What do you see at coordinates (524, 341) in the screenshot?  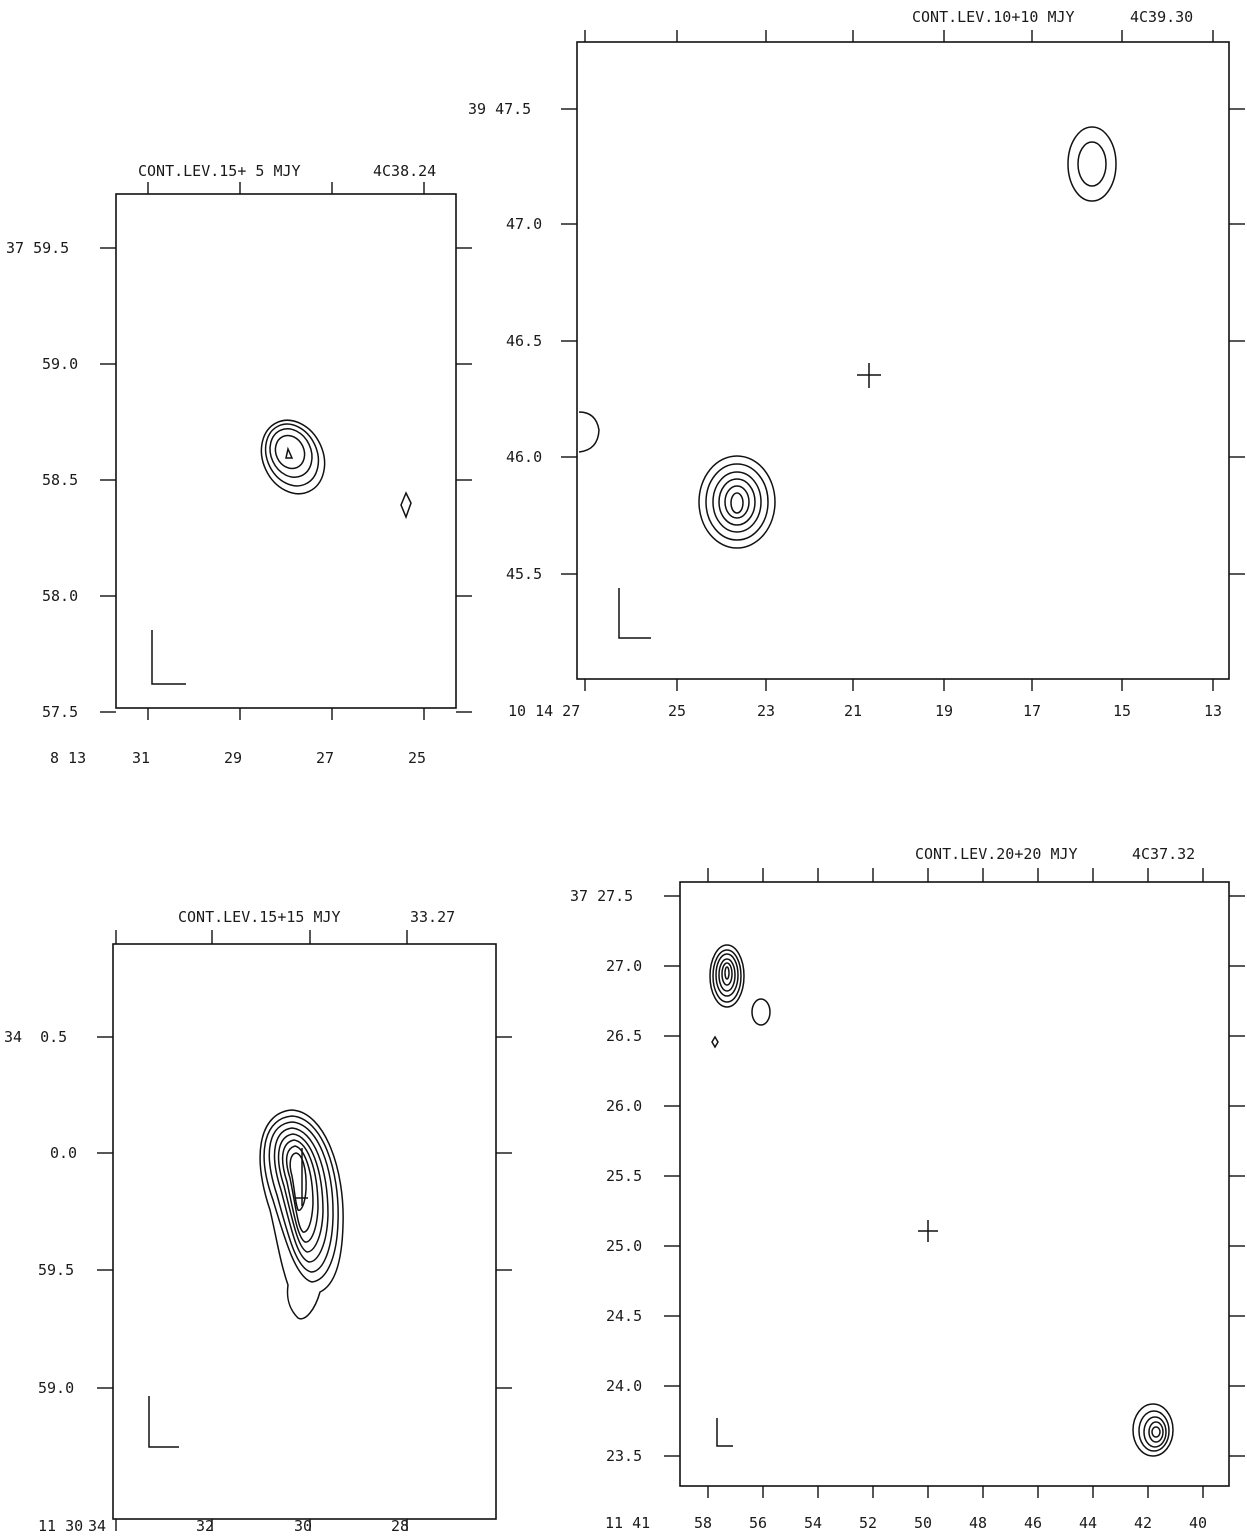 I see `dec-label: 46.5` at bounding box center [524, 341].